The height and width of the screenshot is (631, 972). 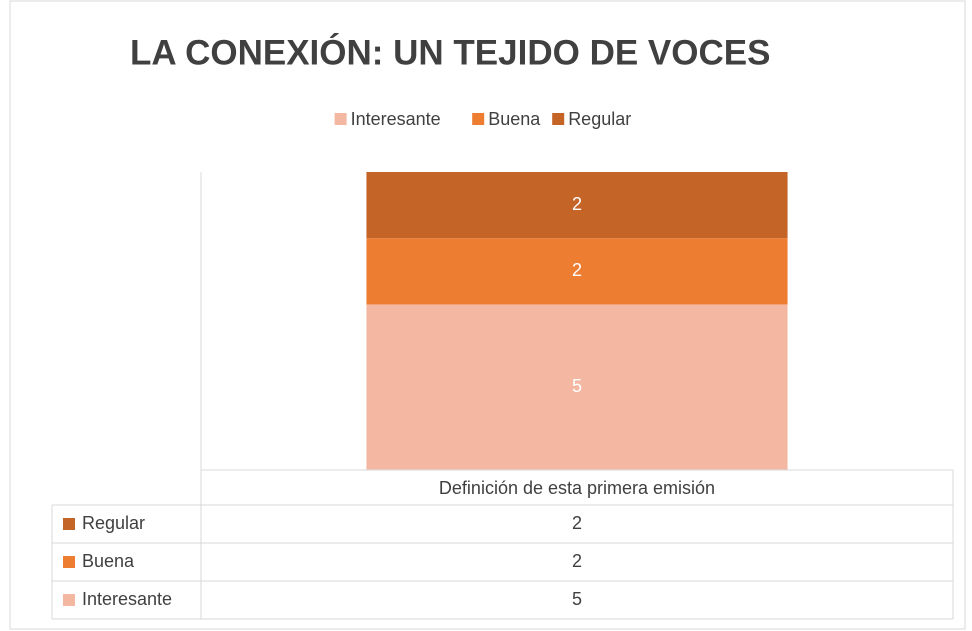 I want to click on chart-title: LA CONEXIÓN: UN TEJIDO DE VOCES, so click(x=450, y=52).